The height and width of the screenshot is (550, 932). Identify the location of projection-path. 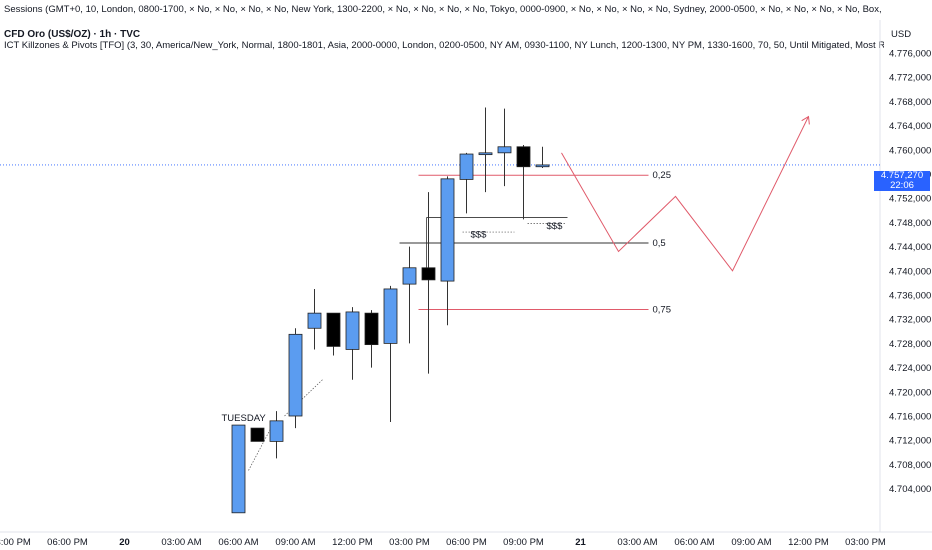
(685, 194).